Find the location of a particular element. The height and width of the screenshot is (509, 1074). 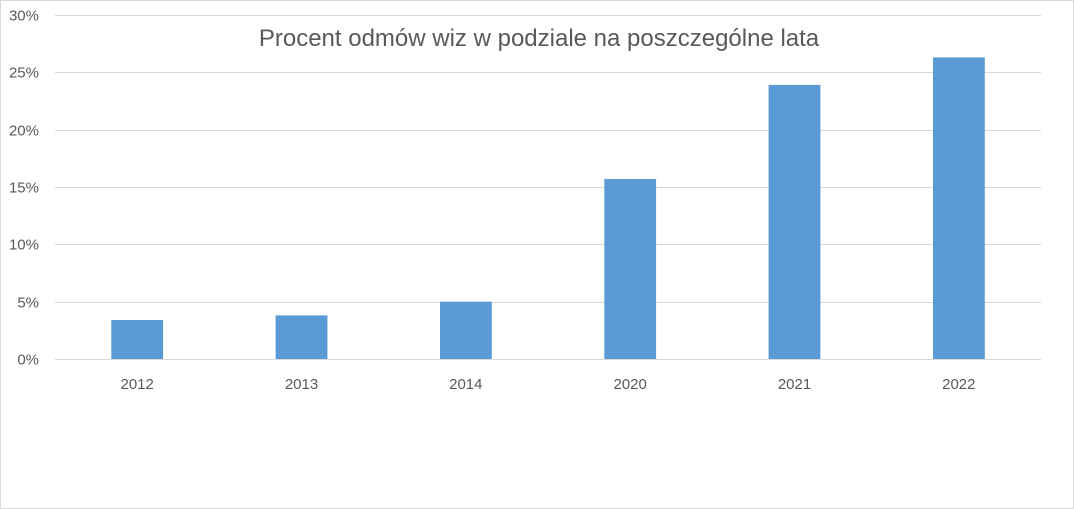

y-tick-label: 5% is located at coordinates (28, 303).